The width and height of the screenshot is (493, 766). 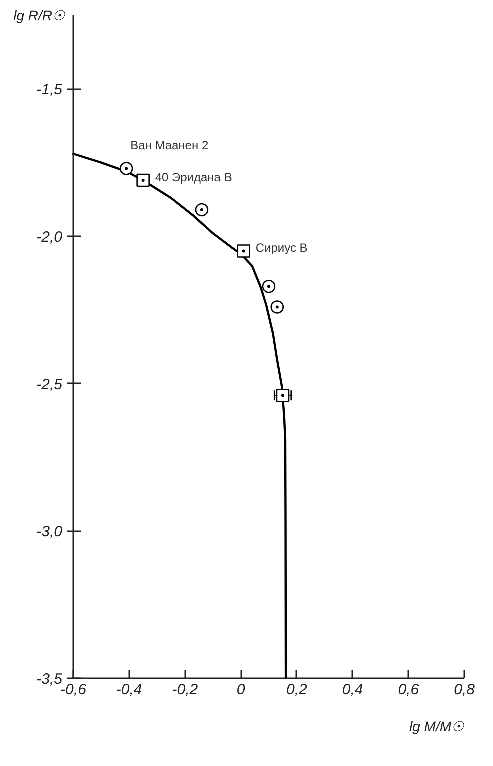 What do you see at coordinates (129, 690) in the screenshot?
I see `x-tick-label: -0,4` at bounding box center [129, 690].